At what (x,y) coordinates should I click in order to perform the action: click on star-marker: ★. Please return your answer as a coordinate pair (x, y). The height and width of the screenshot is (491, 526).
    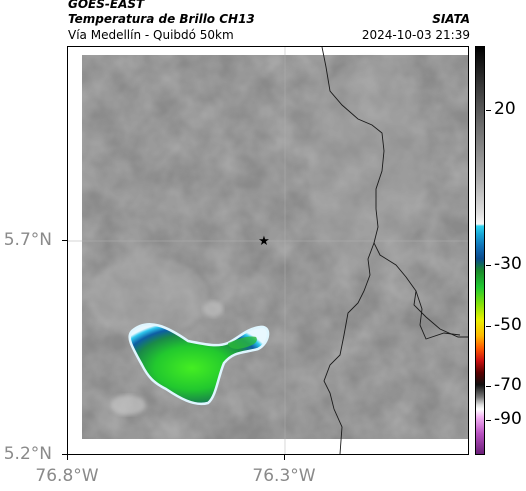
    Looking at the image, I should click on (264, 241).